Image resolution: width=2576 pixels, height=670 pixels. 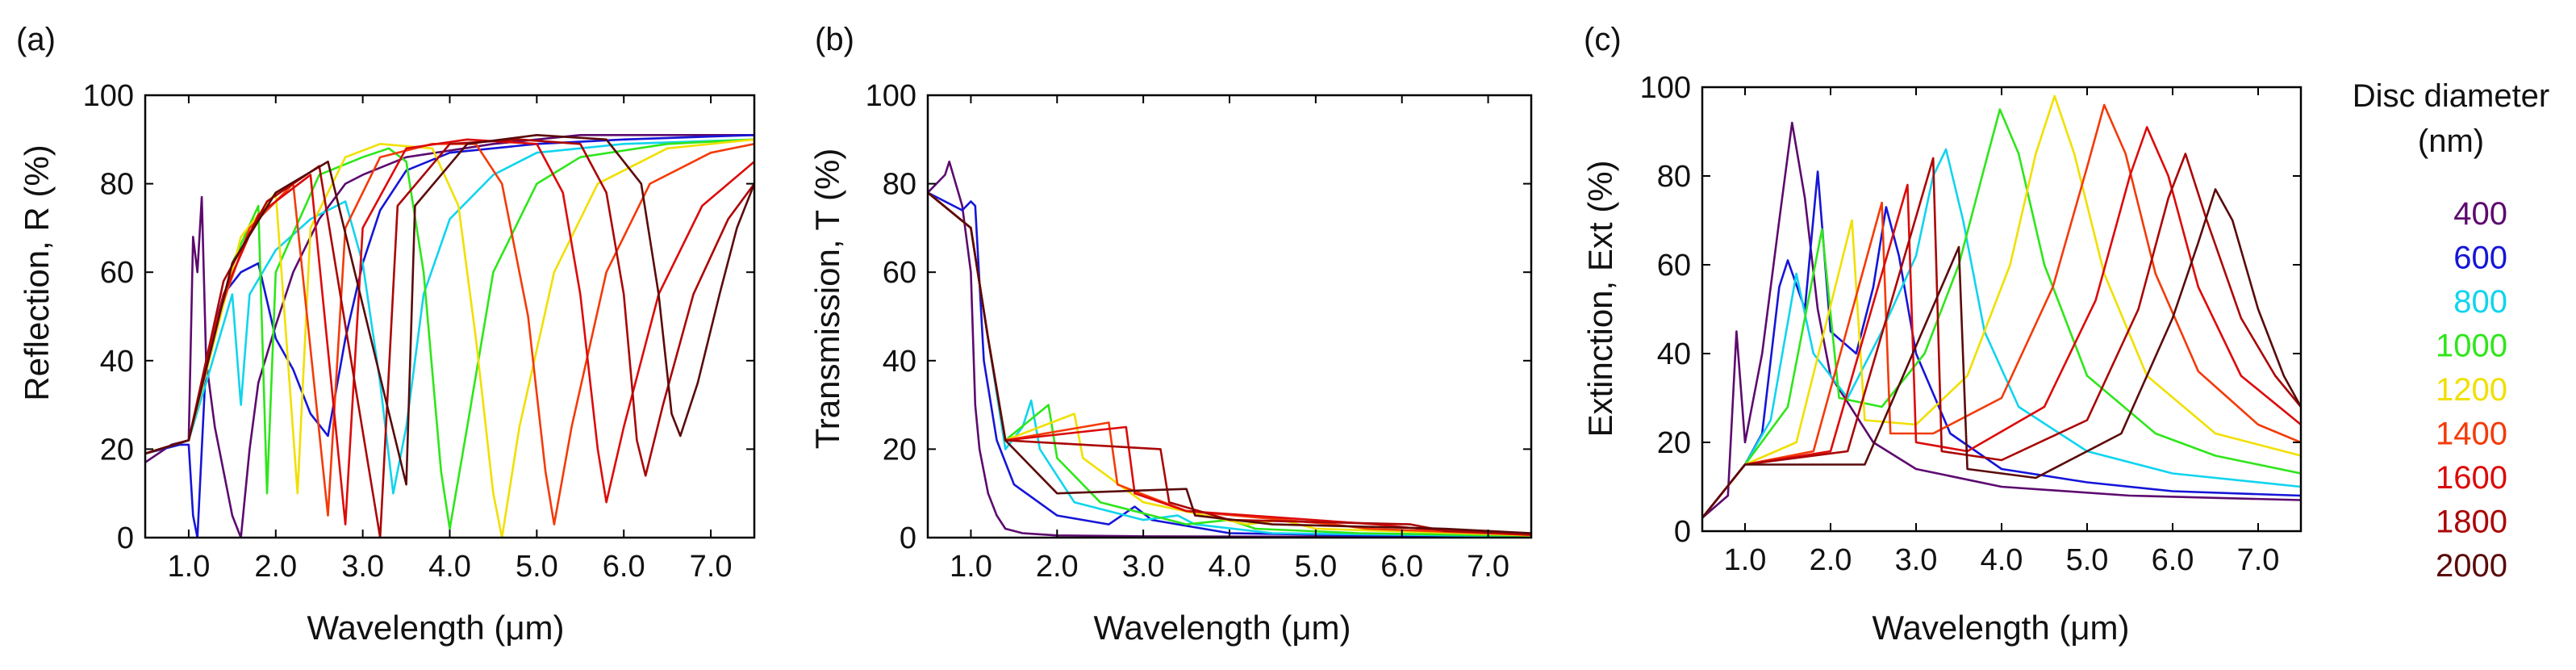 What do you see at coordinates (37, 272) in the screenshot?
I see `y-axis-label: Reflection, R (%)` at bounding box center [37, 272].